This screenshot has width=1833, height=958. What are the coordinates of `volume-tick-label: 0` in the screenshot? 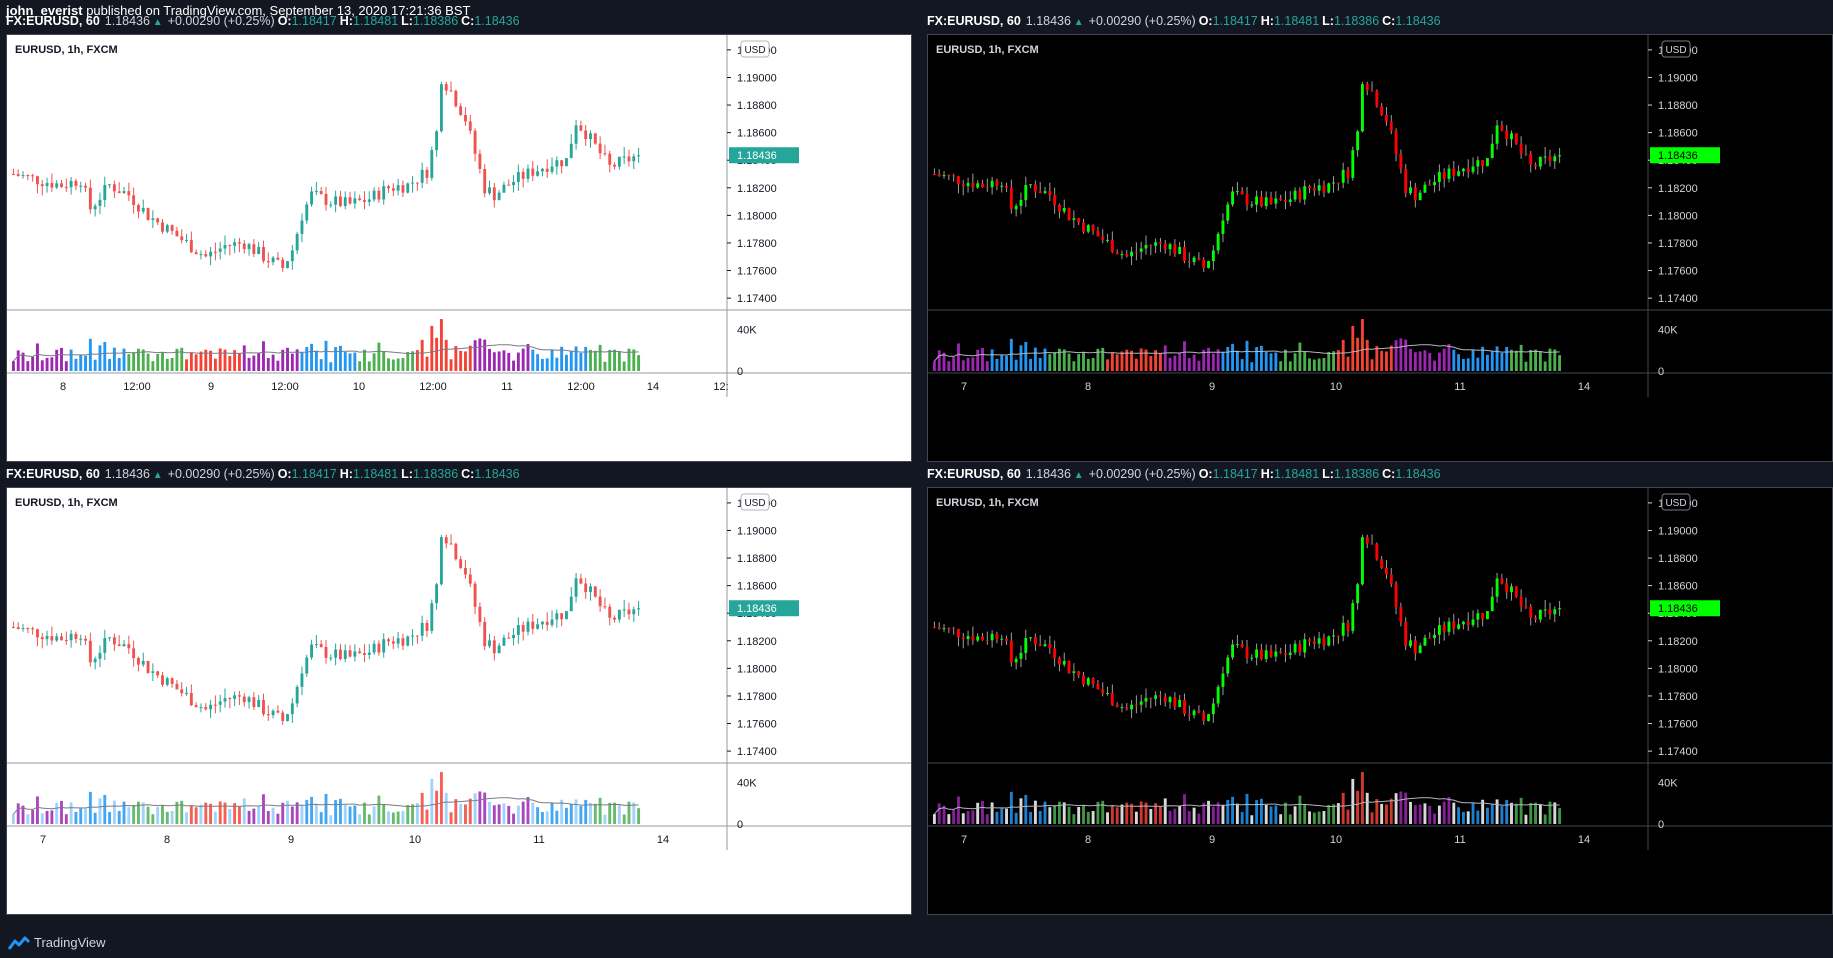 It's located at (1661, 825).